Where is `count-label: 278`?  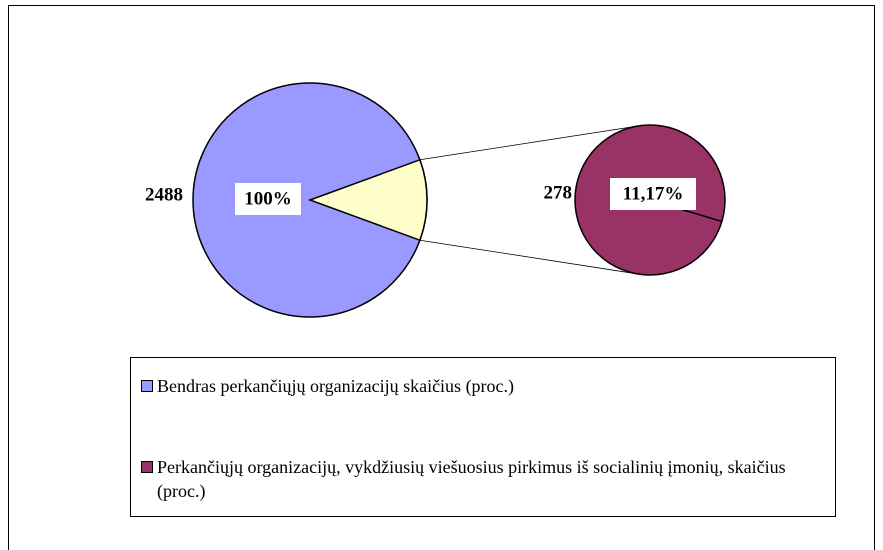 count-label: 278 is located at coordinates (558, 192).